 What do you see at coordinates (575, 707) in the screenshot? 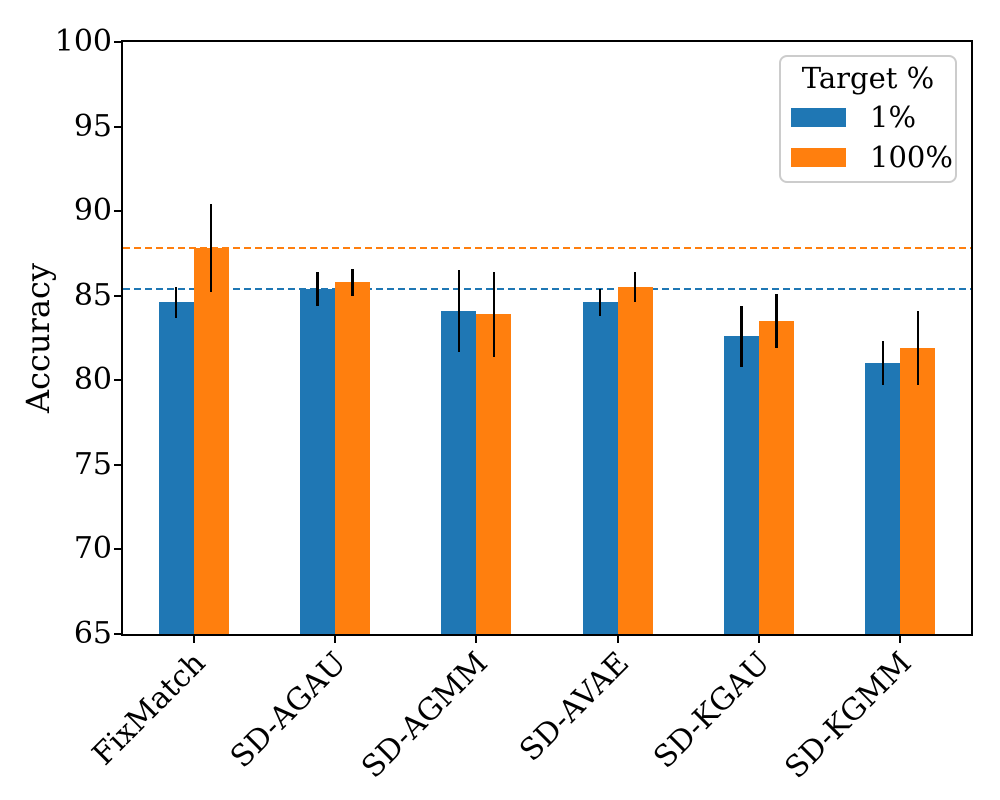
I see `x-tick-label: SD-AVAE` at bounding box center [575, 707].